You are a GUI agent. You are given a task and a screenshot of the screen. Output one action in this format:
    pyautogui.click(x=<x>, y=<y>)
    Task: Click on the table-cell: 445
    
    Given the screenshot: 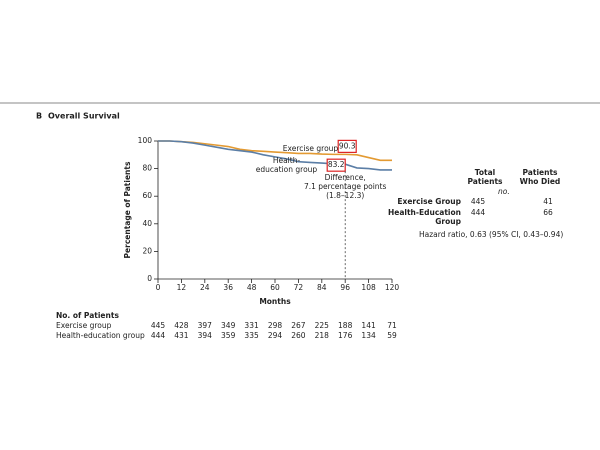 What is the action you would take?
    pyautogui.click(x=478, y=201)
    